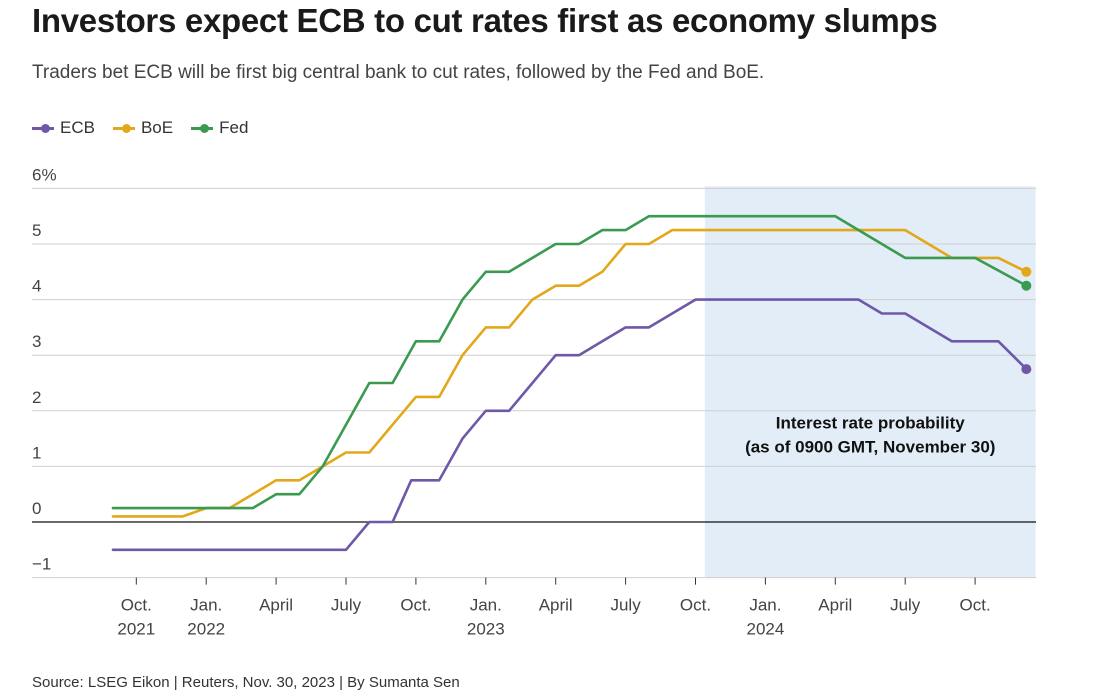 The image size is (1108, 700). What do you see at coordinates (870, 446) in the screenshot?
I see `annotation-line-2: (as of 0900 GMT, November 30)` at bounding box center [870, 446].